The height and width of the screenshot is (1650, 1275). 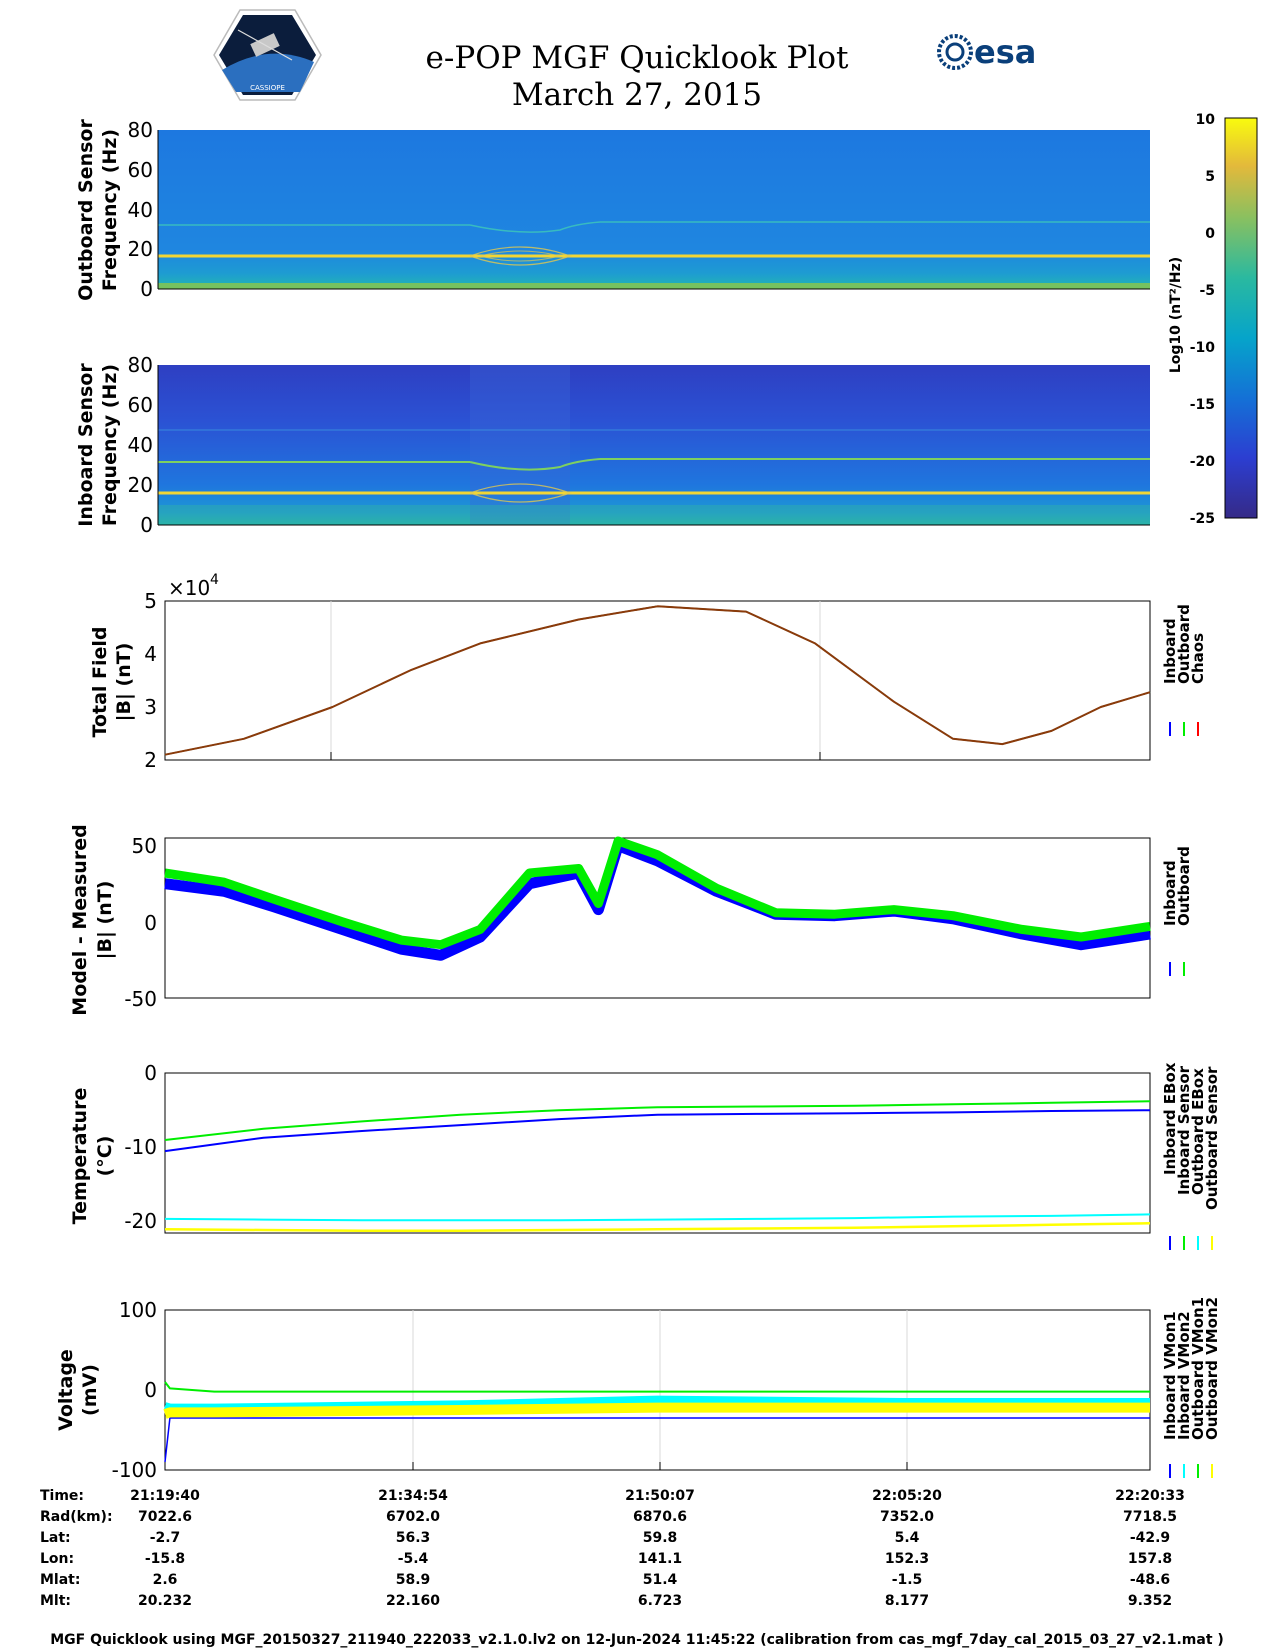 What do you see at coordinates (1198, 658) in the screenshot?
I see `legend-label: Chaos` at bounding box center [1198, 658].